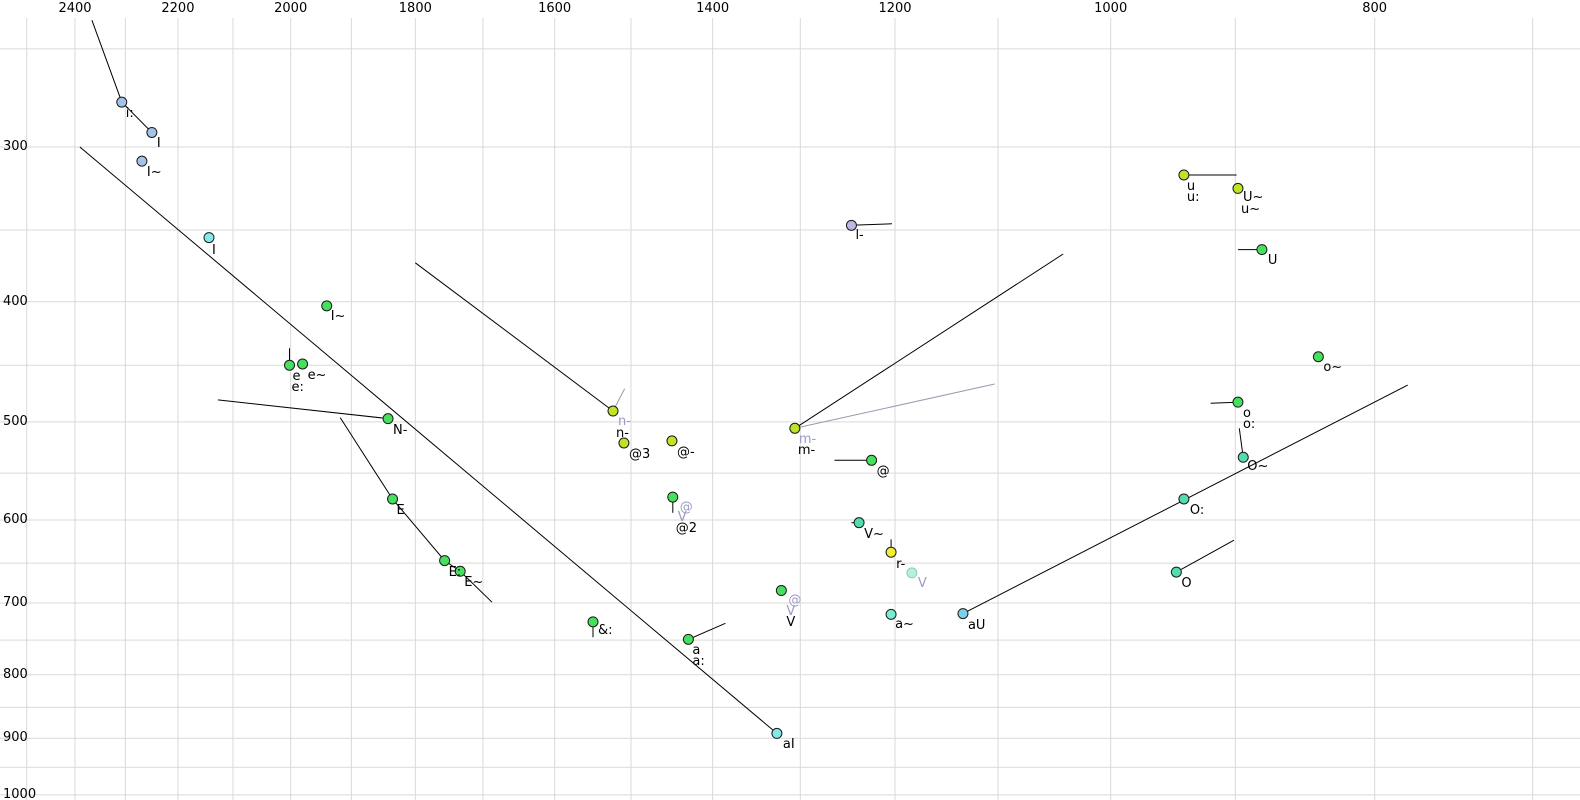 The height and width of the screenshot is (800, 1580). I want to click on data-point-@, so click(872, 460).